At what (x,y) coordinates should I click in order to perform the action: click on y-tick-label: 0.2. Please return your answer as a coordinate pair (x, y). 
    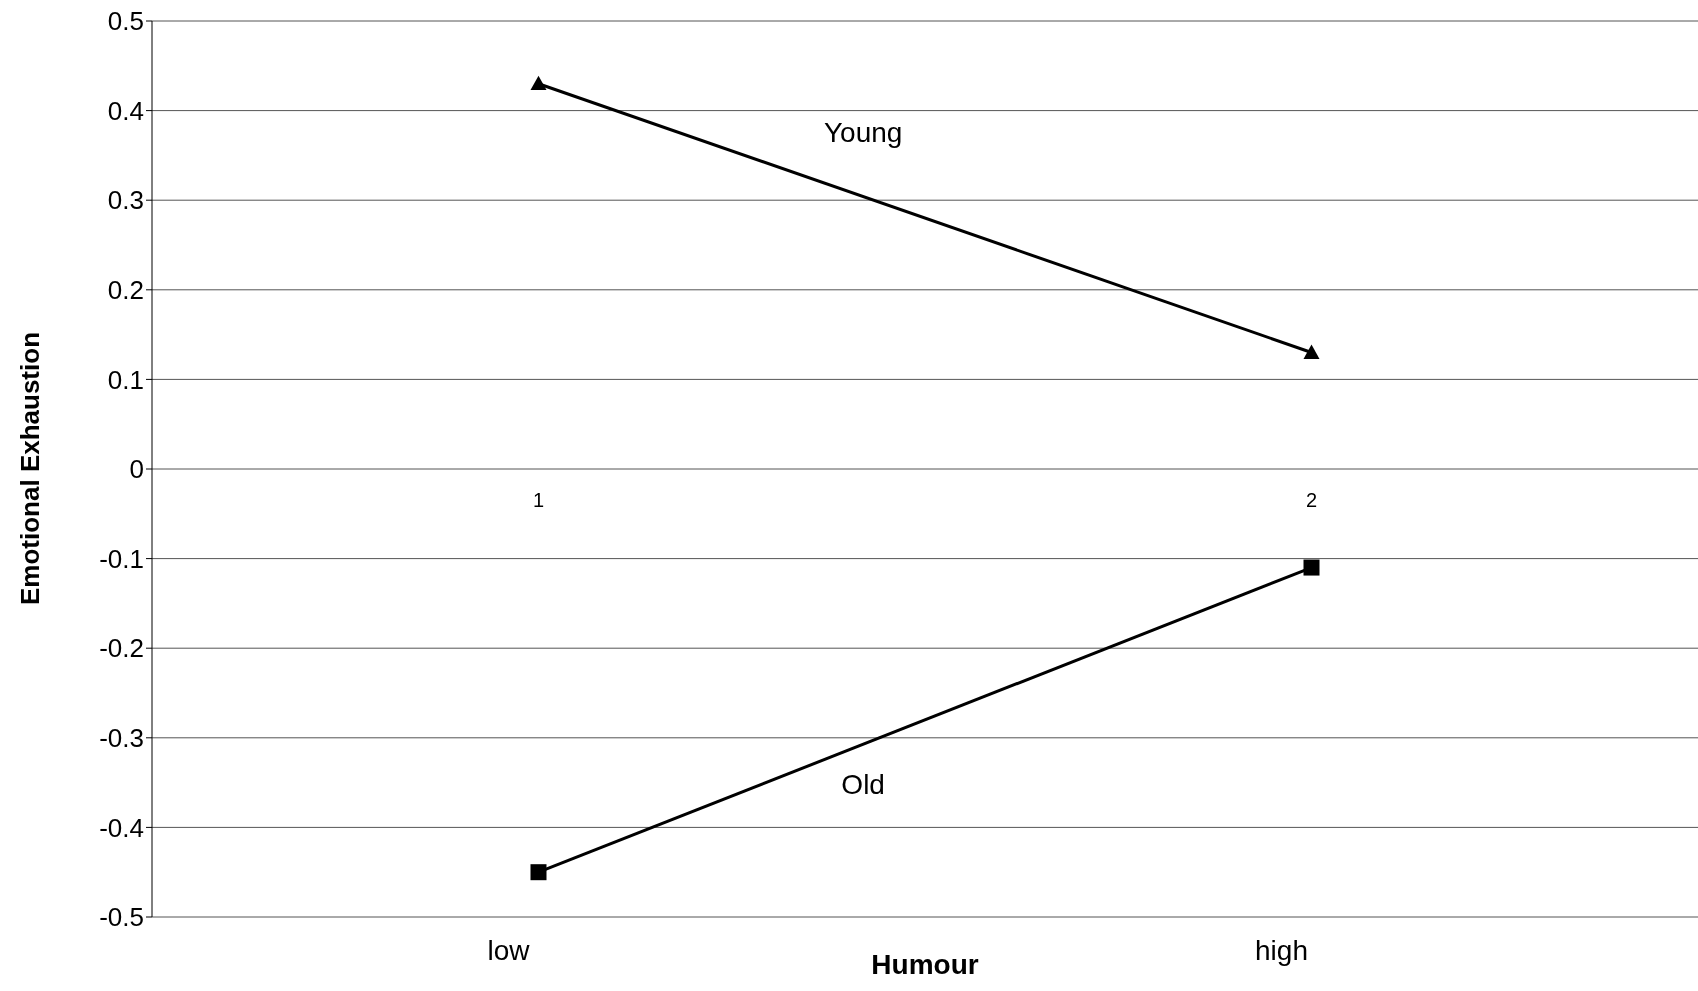
    Looking at the image, I should click on (125, 290).